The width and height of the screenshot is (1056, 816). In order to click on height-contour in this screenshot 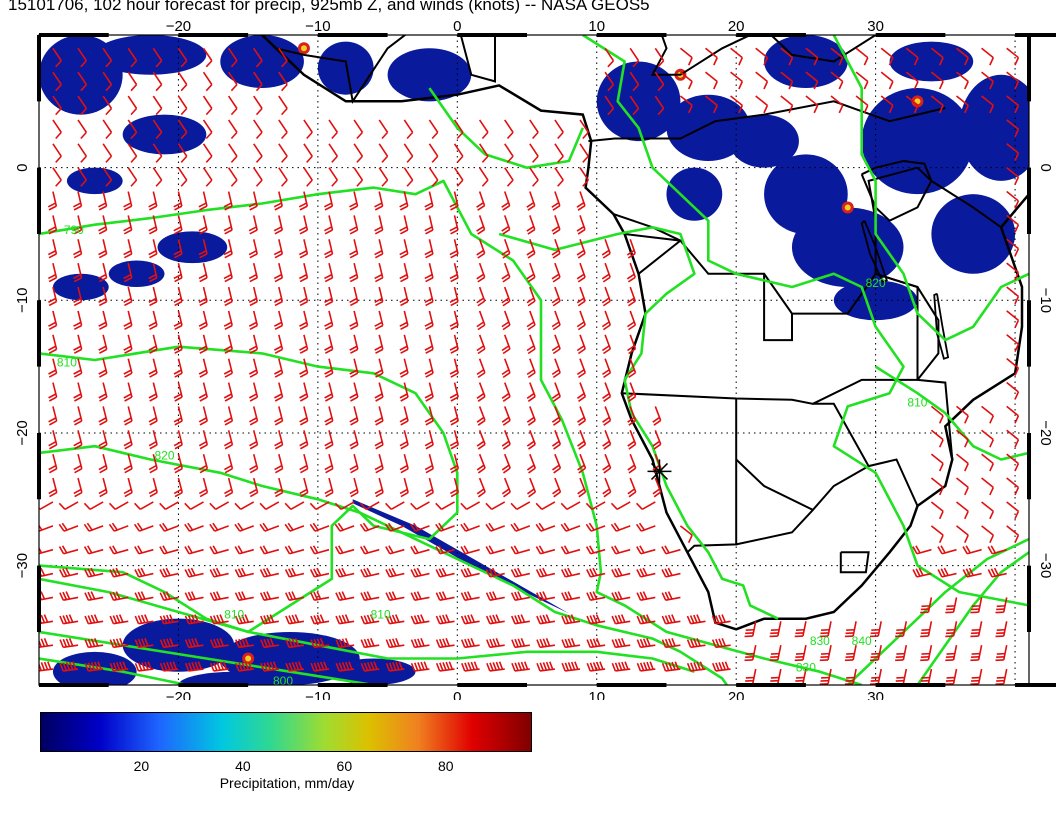, I will do `click(116, 671)`.